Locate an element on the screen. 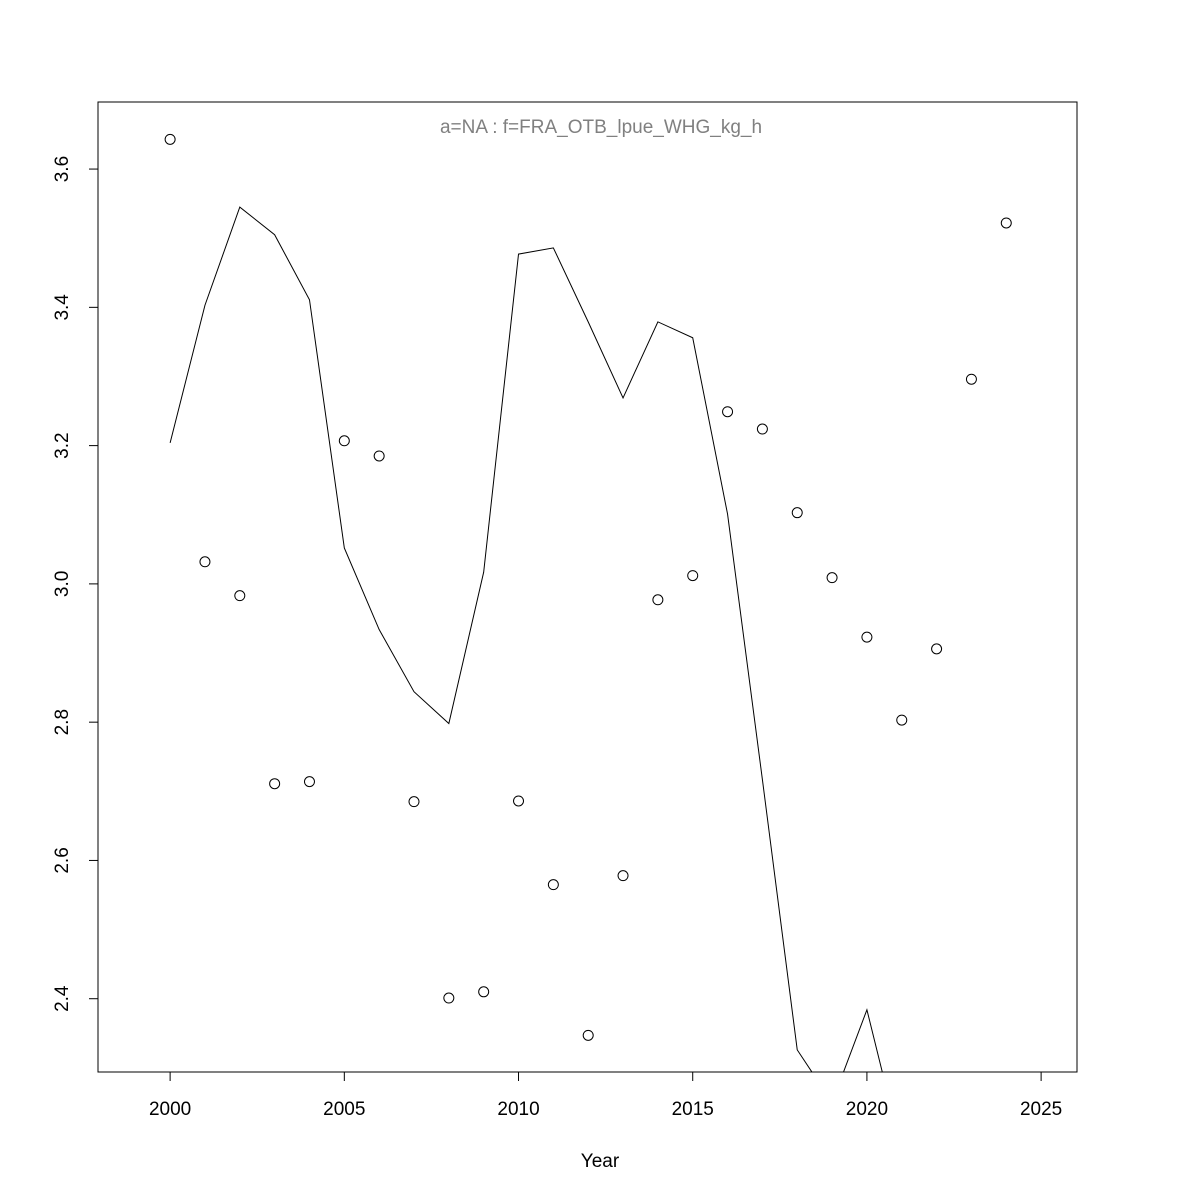  x-tick-label: 2005 is located at coordinates (344, 1109).